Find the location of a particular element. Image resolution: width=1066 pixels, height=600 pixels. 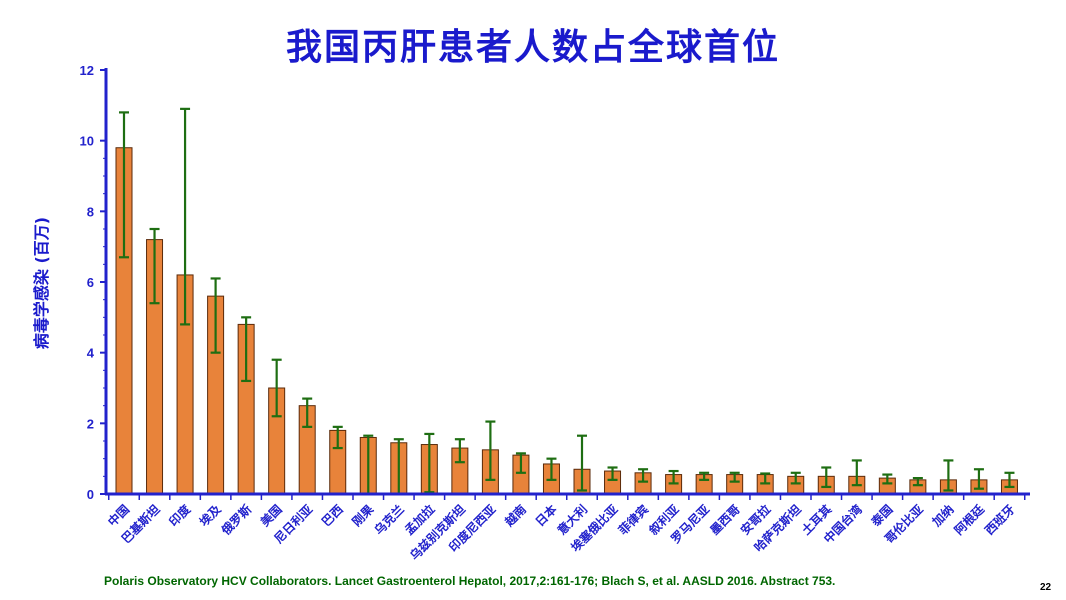

y-tick-label-8: 8 is located at coordinates (90, 211).